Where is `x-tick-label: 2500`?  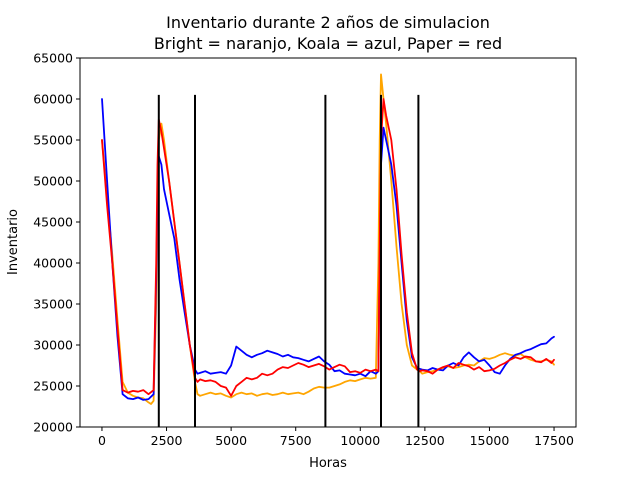
x-tick-label: 2500 is located at coordinates (167, 440).